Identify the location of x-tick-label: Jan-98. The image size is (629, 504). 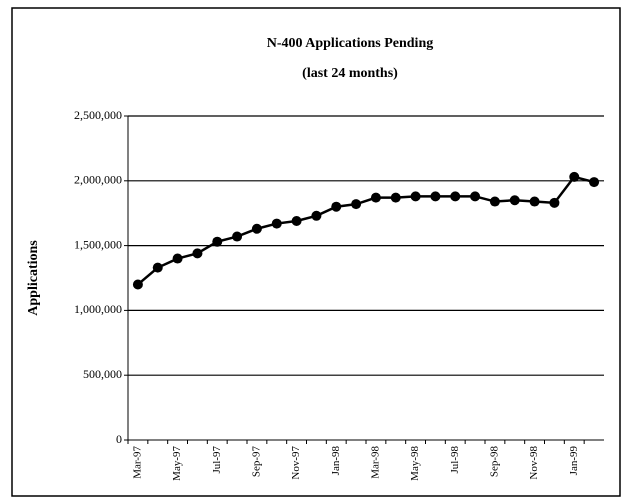
(336, 461).